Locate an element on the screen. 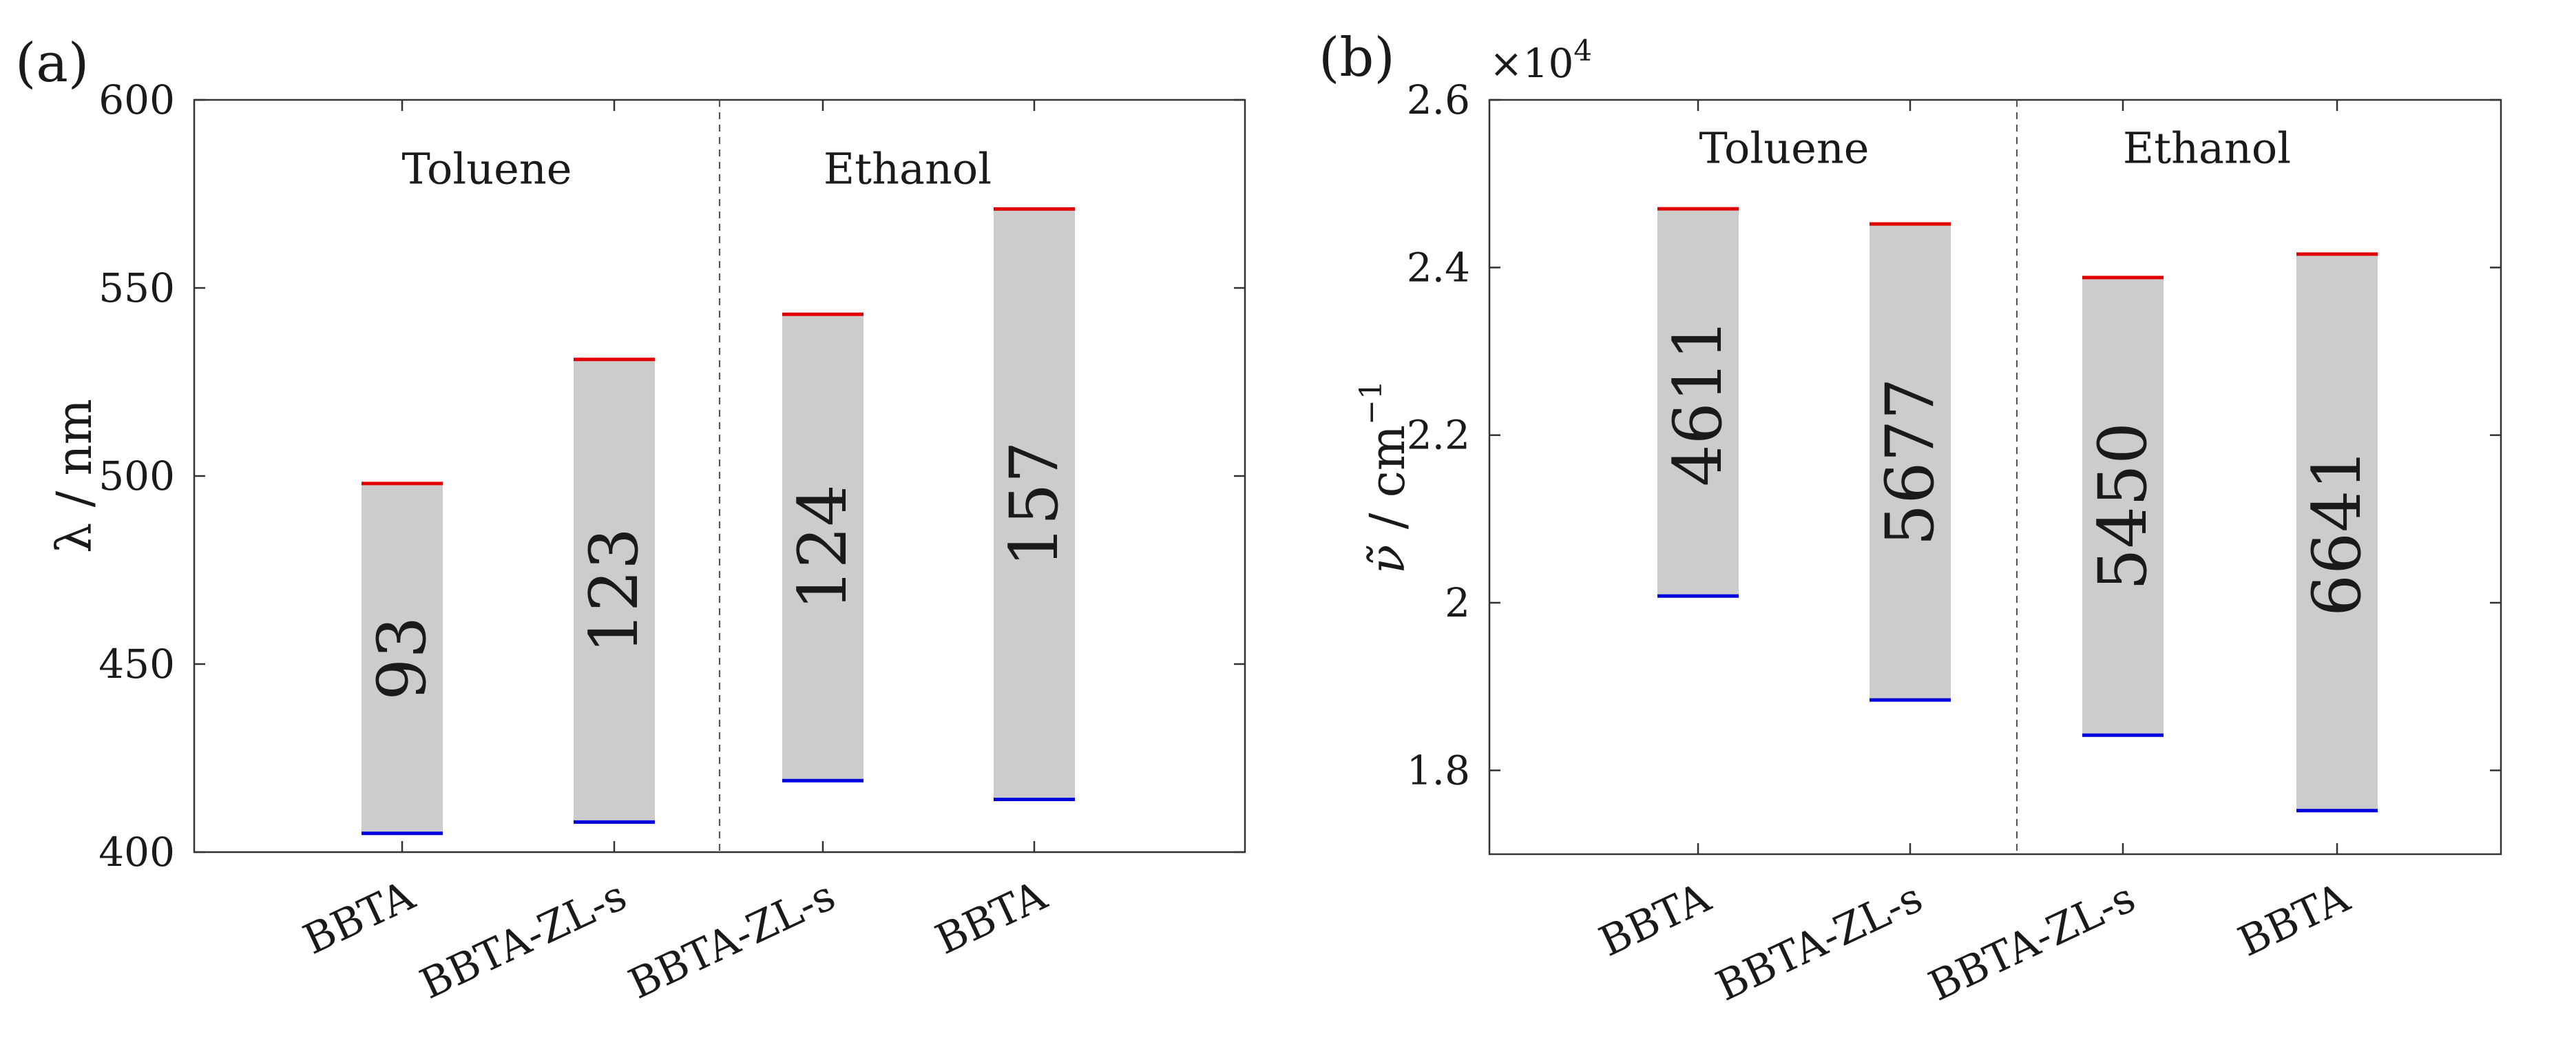 This screenshot has height=1045, width=2576. data-label: 157 is located at coordinates (1034, 504).